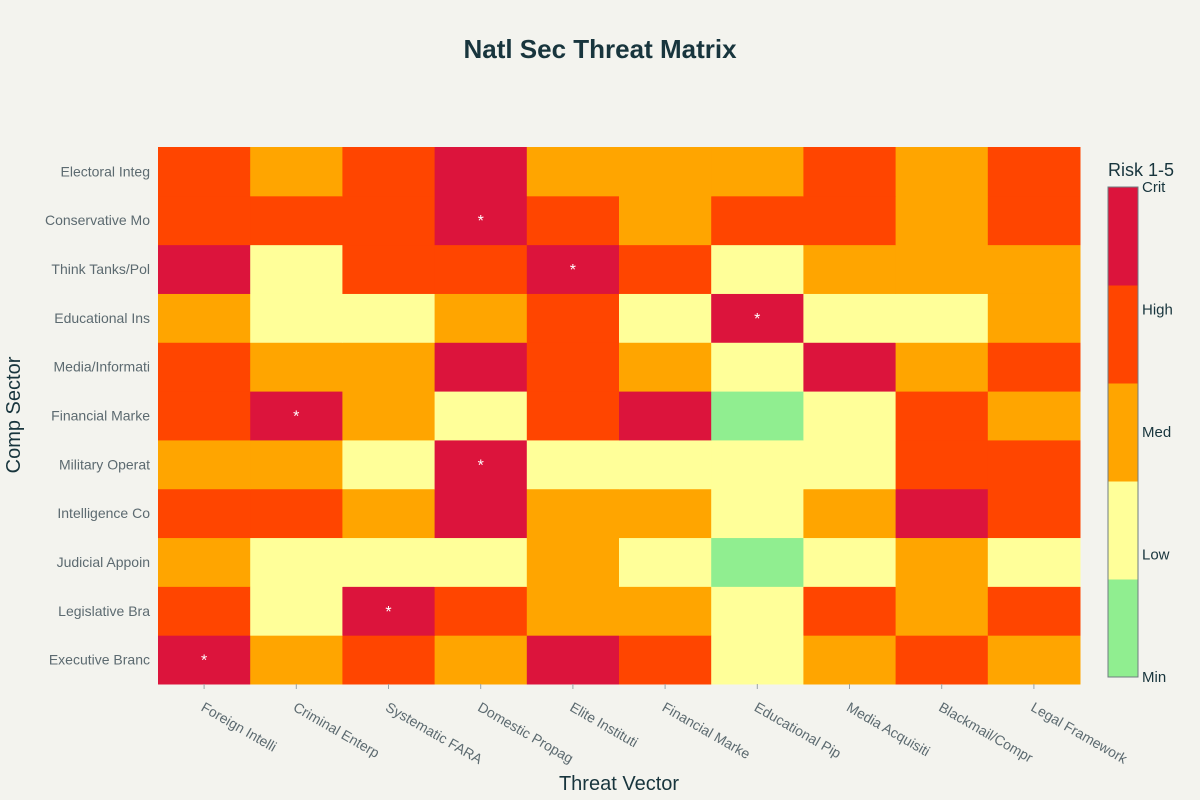  What do you see at coordinates (14, 414) in the screenshot?
I see `y-axis-title: Comp Sector` at bounding box center [14, 414].